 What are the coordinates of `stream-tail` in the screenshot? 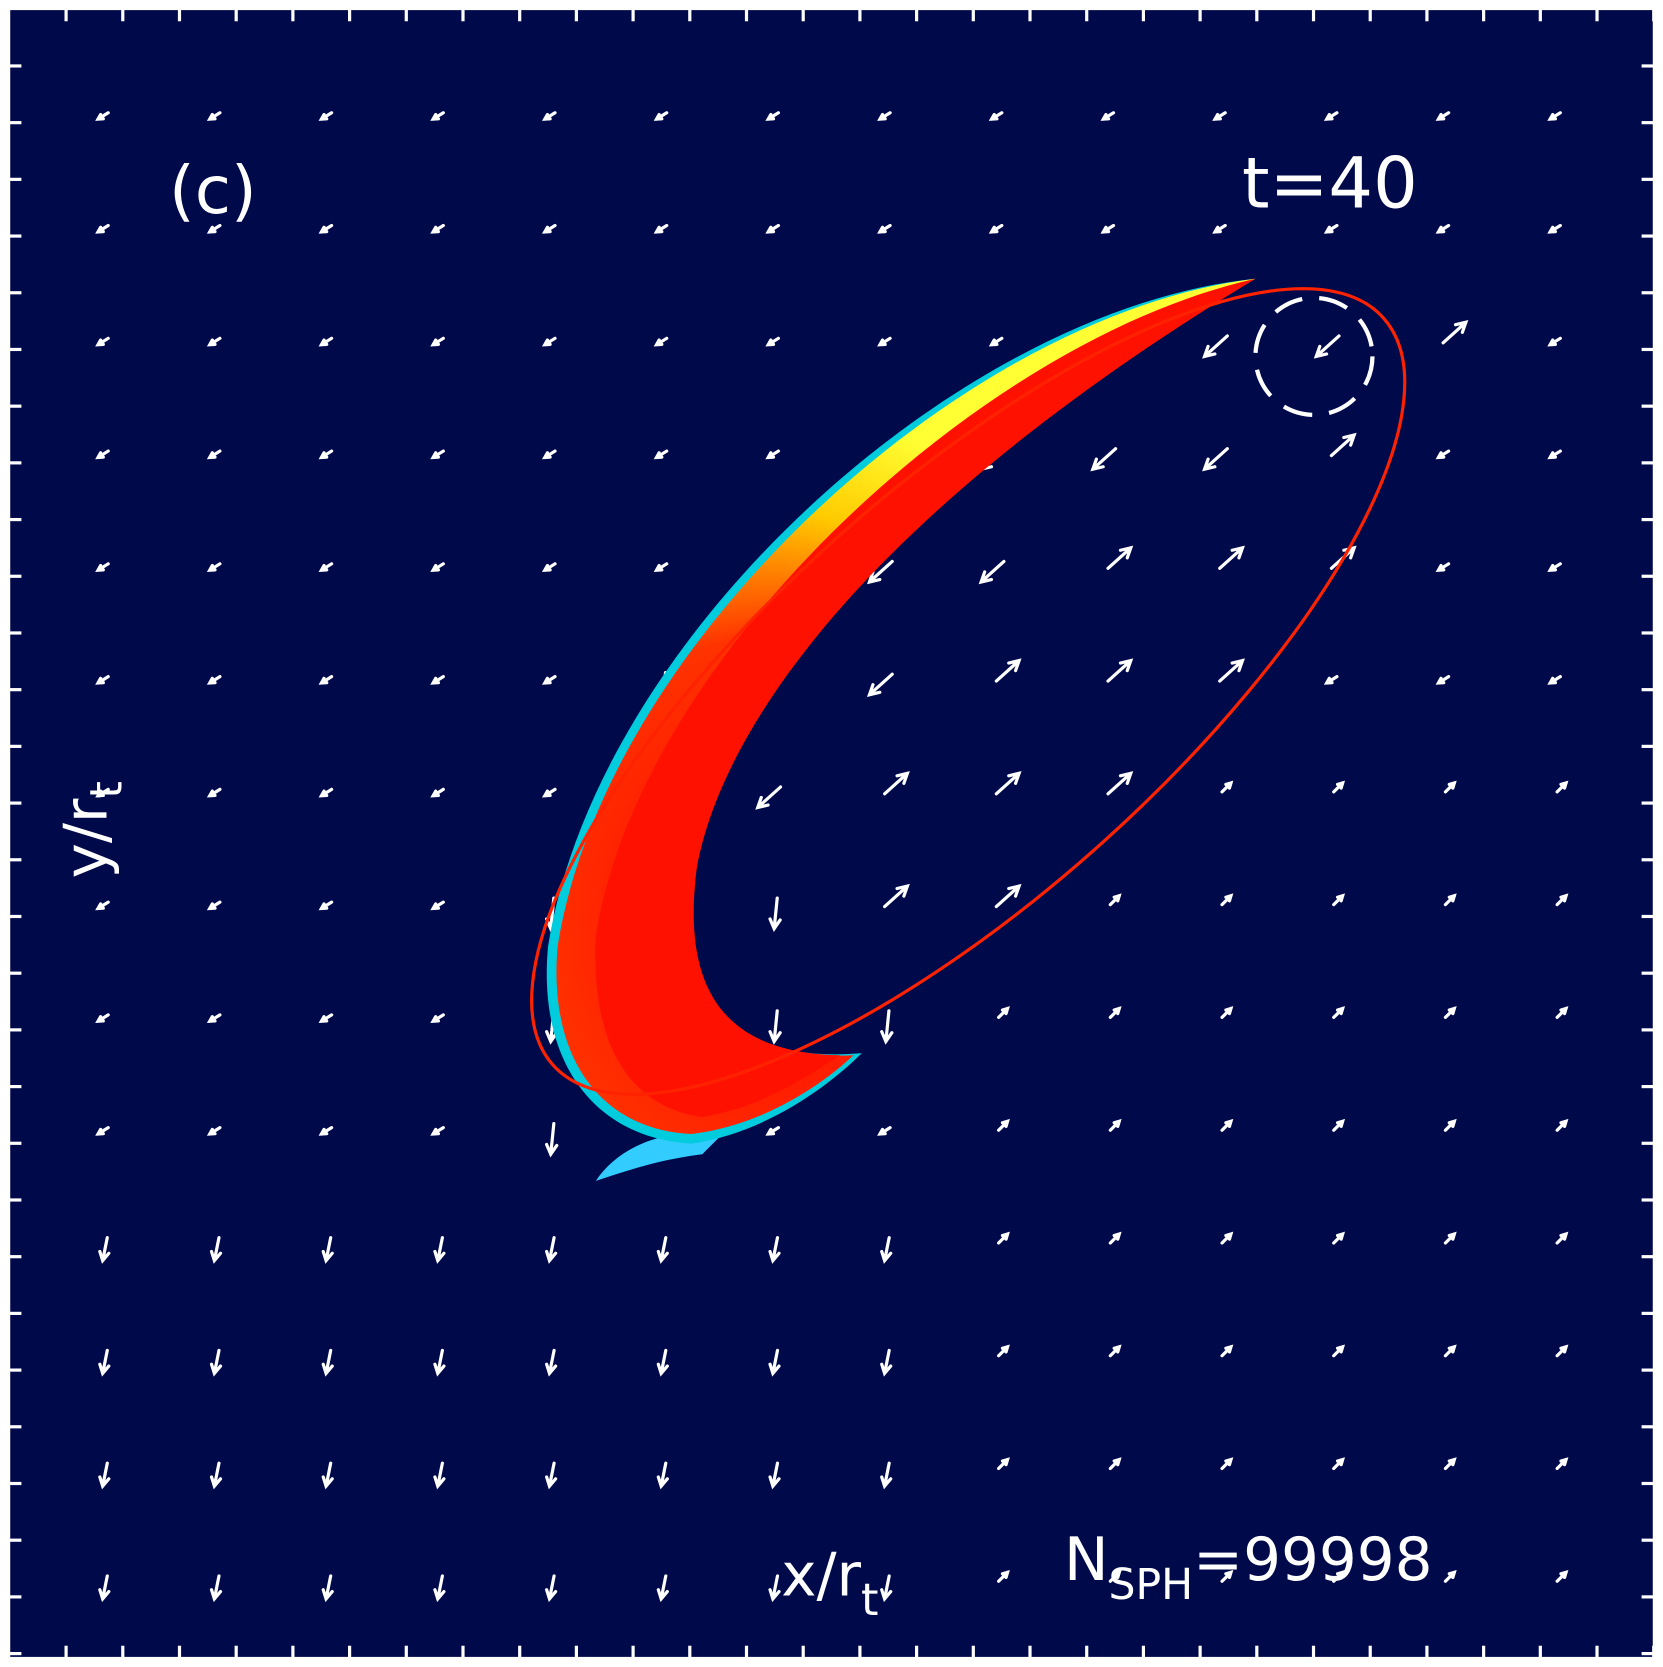 It's located at (659, 1156).